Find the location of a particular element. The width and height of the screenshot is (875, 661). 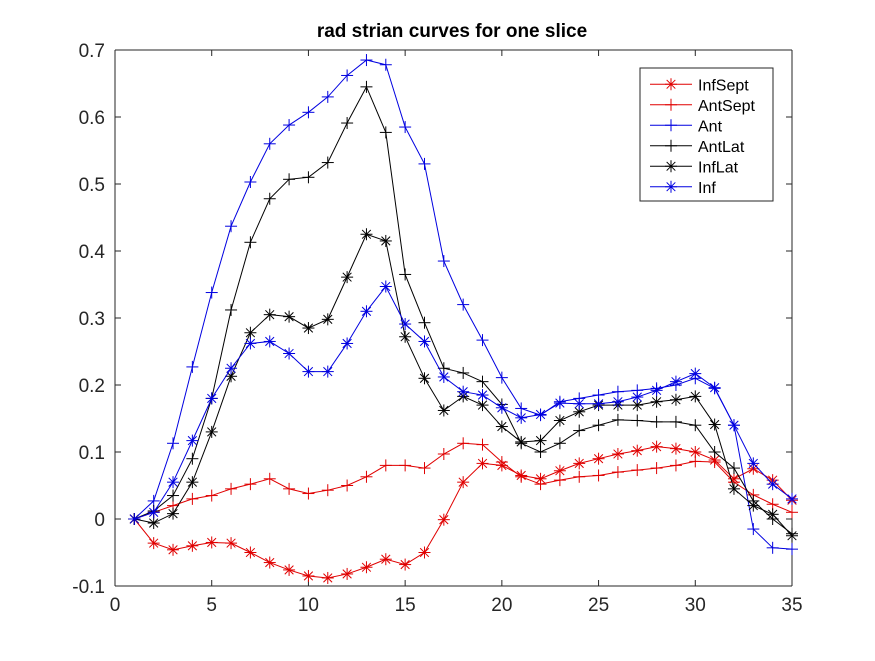

legend: InfSept AntSept Ant AntLat InfLat Inf is located at coordinates (706, 134).